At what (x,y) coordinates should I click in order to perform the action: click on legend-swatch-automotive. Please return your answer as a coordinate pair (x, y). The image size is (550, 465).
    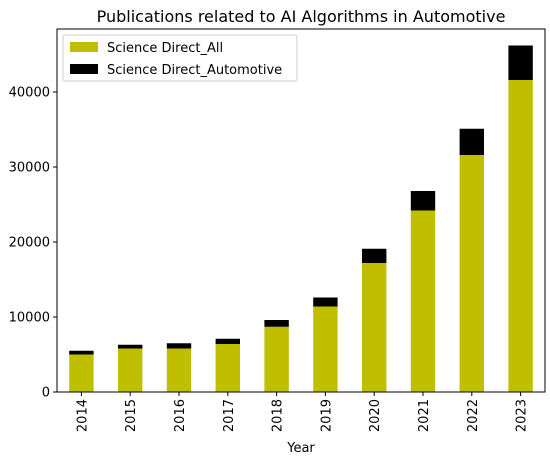
    Looking at the image, I should click on (84, 69).